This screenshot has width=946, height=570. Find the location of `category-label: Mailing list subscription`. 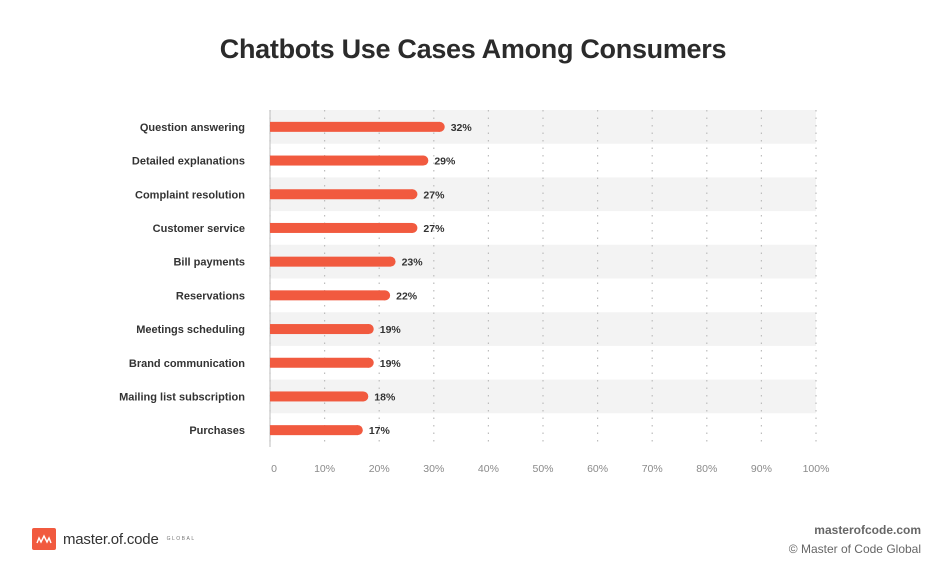

category-label: Mailing list subscription is located at coordinates (182, 397).